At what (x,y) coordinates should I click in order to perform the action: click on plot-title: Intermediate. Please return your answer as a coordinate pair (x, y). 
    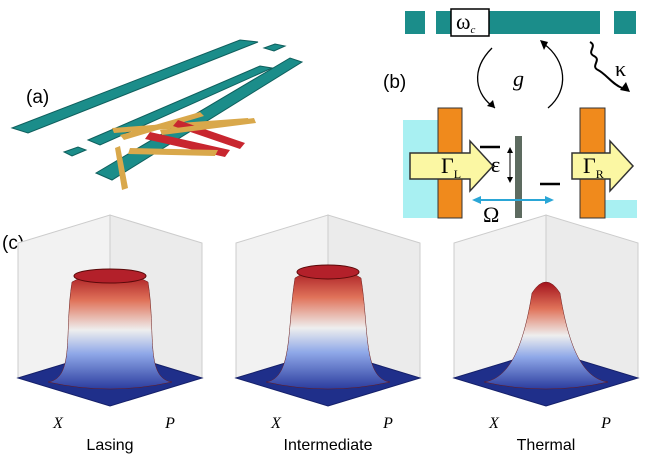
    Looking at the image, I should click on (328, 445).